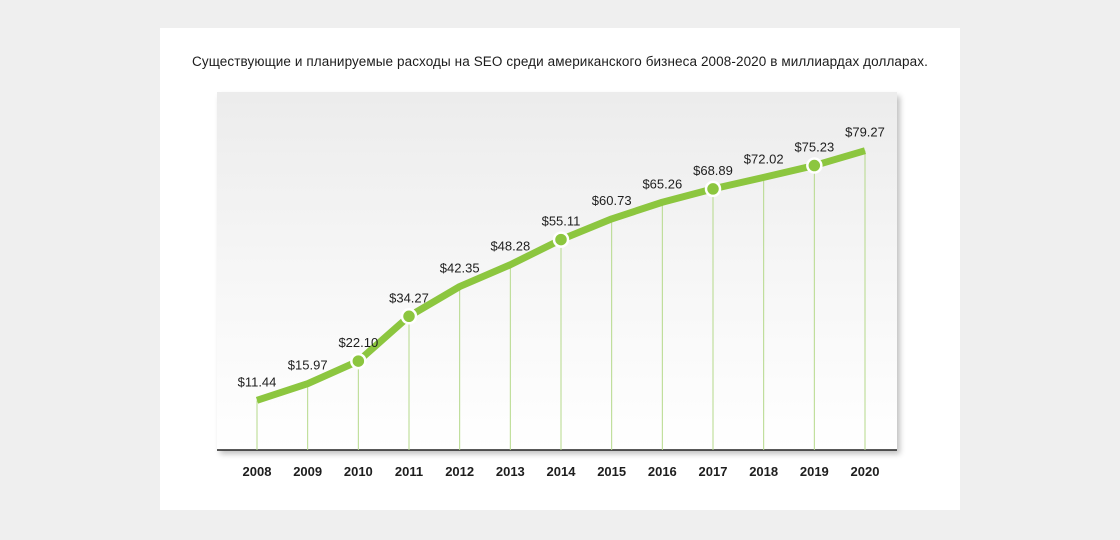  Describe the element at coordinates (460, 268) in the screenshot. I see `value-label-2012: $42.35` at that location.